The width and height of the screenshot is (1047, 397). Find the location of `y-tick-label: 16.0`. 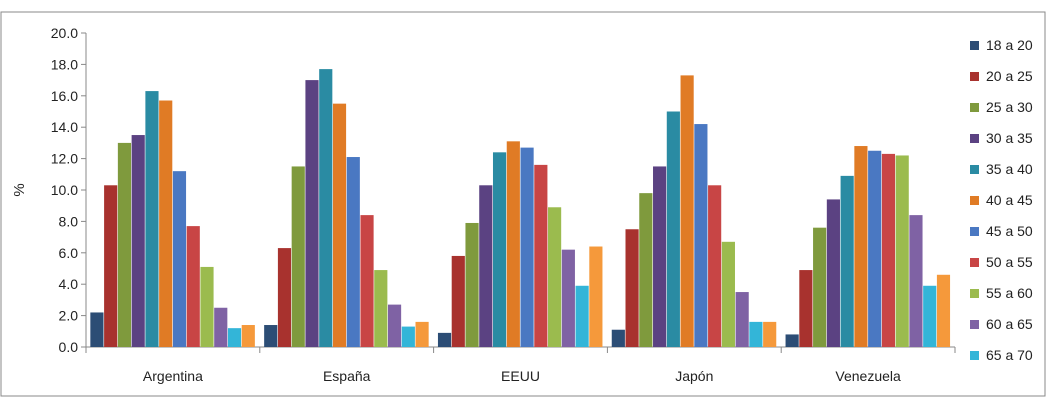

y-tick-label: 16.0 is located at coordinates (64, 96).